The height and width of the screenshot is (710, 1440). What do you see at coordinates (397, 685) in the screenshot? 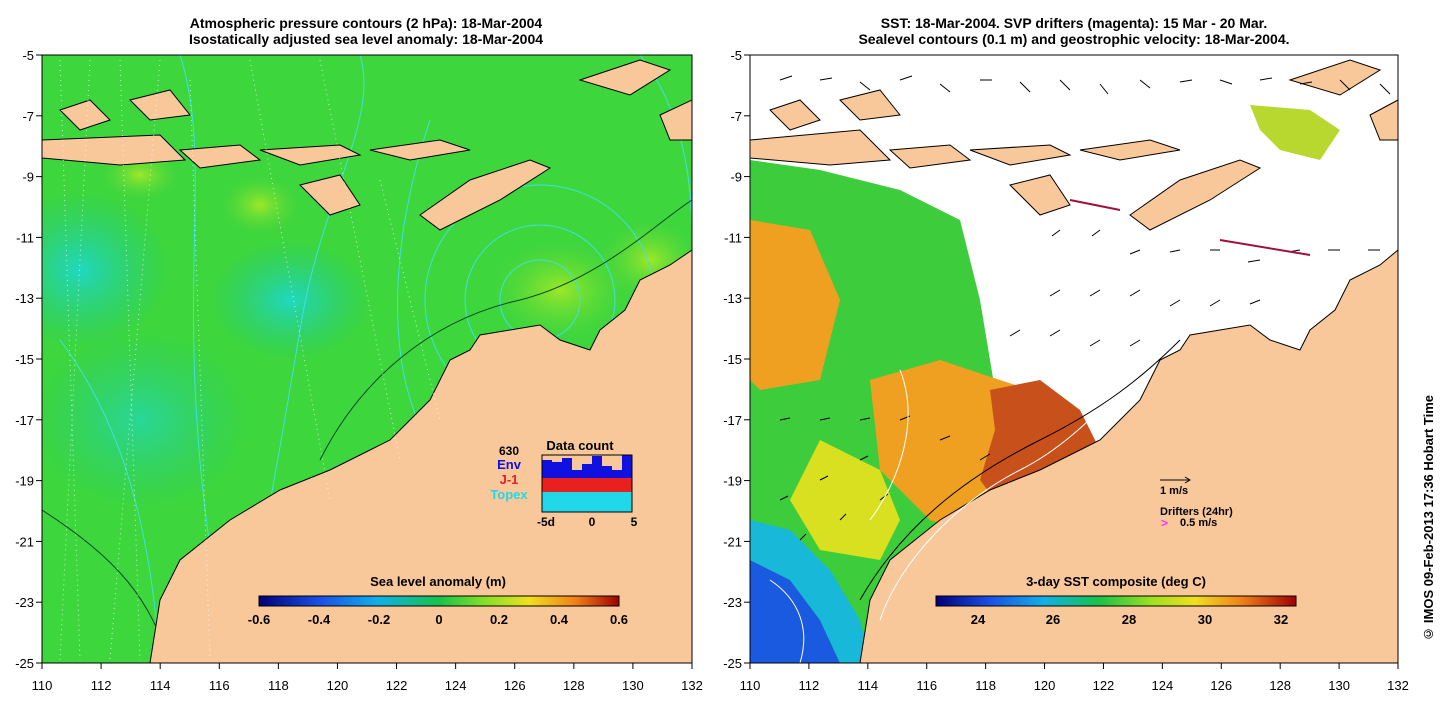
I see `left-xtick-label: 122` at bounding box center [397, 685].